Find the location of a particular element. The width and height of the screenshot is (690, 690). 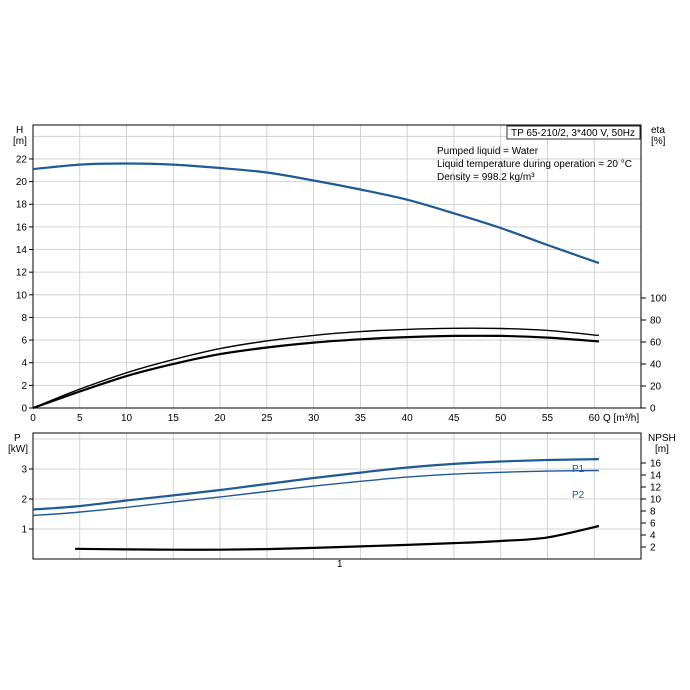

bottom-left-tick-label: 3 is located at coordinates (24, 470).